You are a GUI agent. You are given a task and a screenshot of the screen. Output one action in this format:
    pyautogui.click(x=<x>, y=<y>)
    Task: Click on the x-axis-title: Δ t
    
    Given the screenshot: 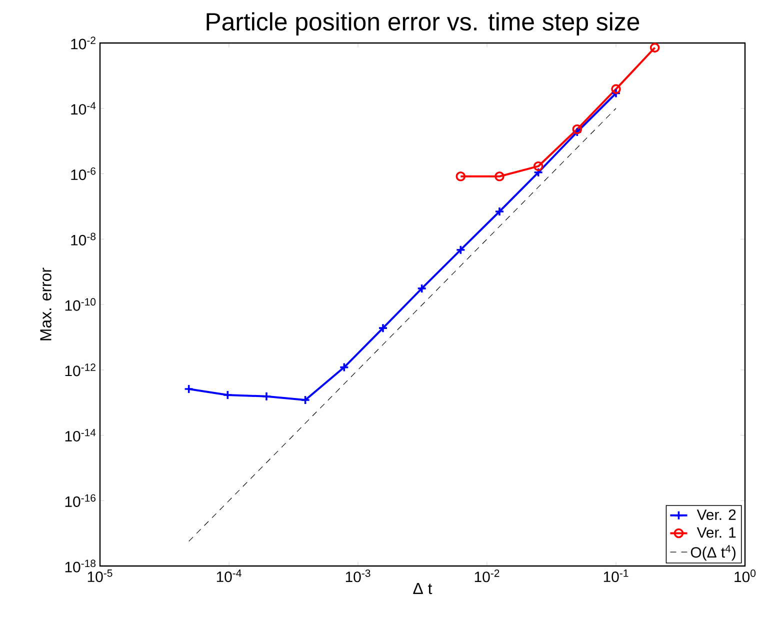 What is the action you would take?
    pyautogui.click(x=422, y=588)
    